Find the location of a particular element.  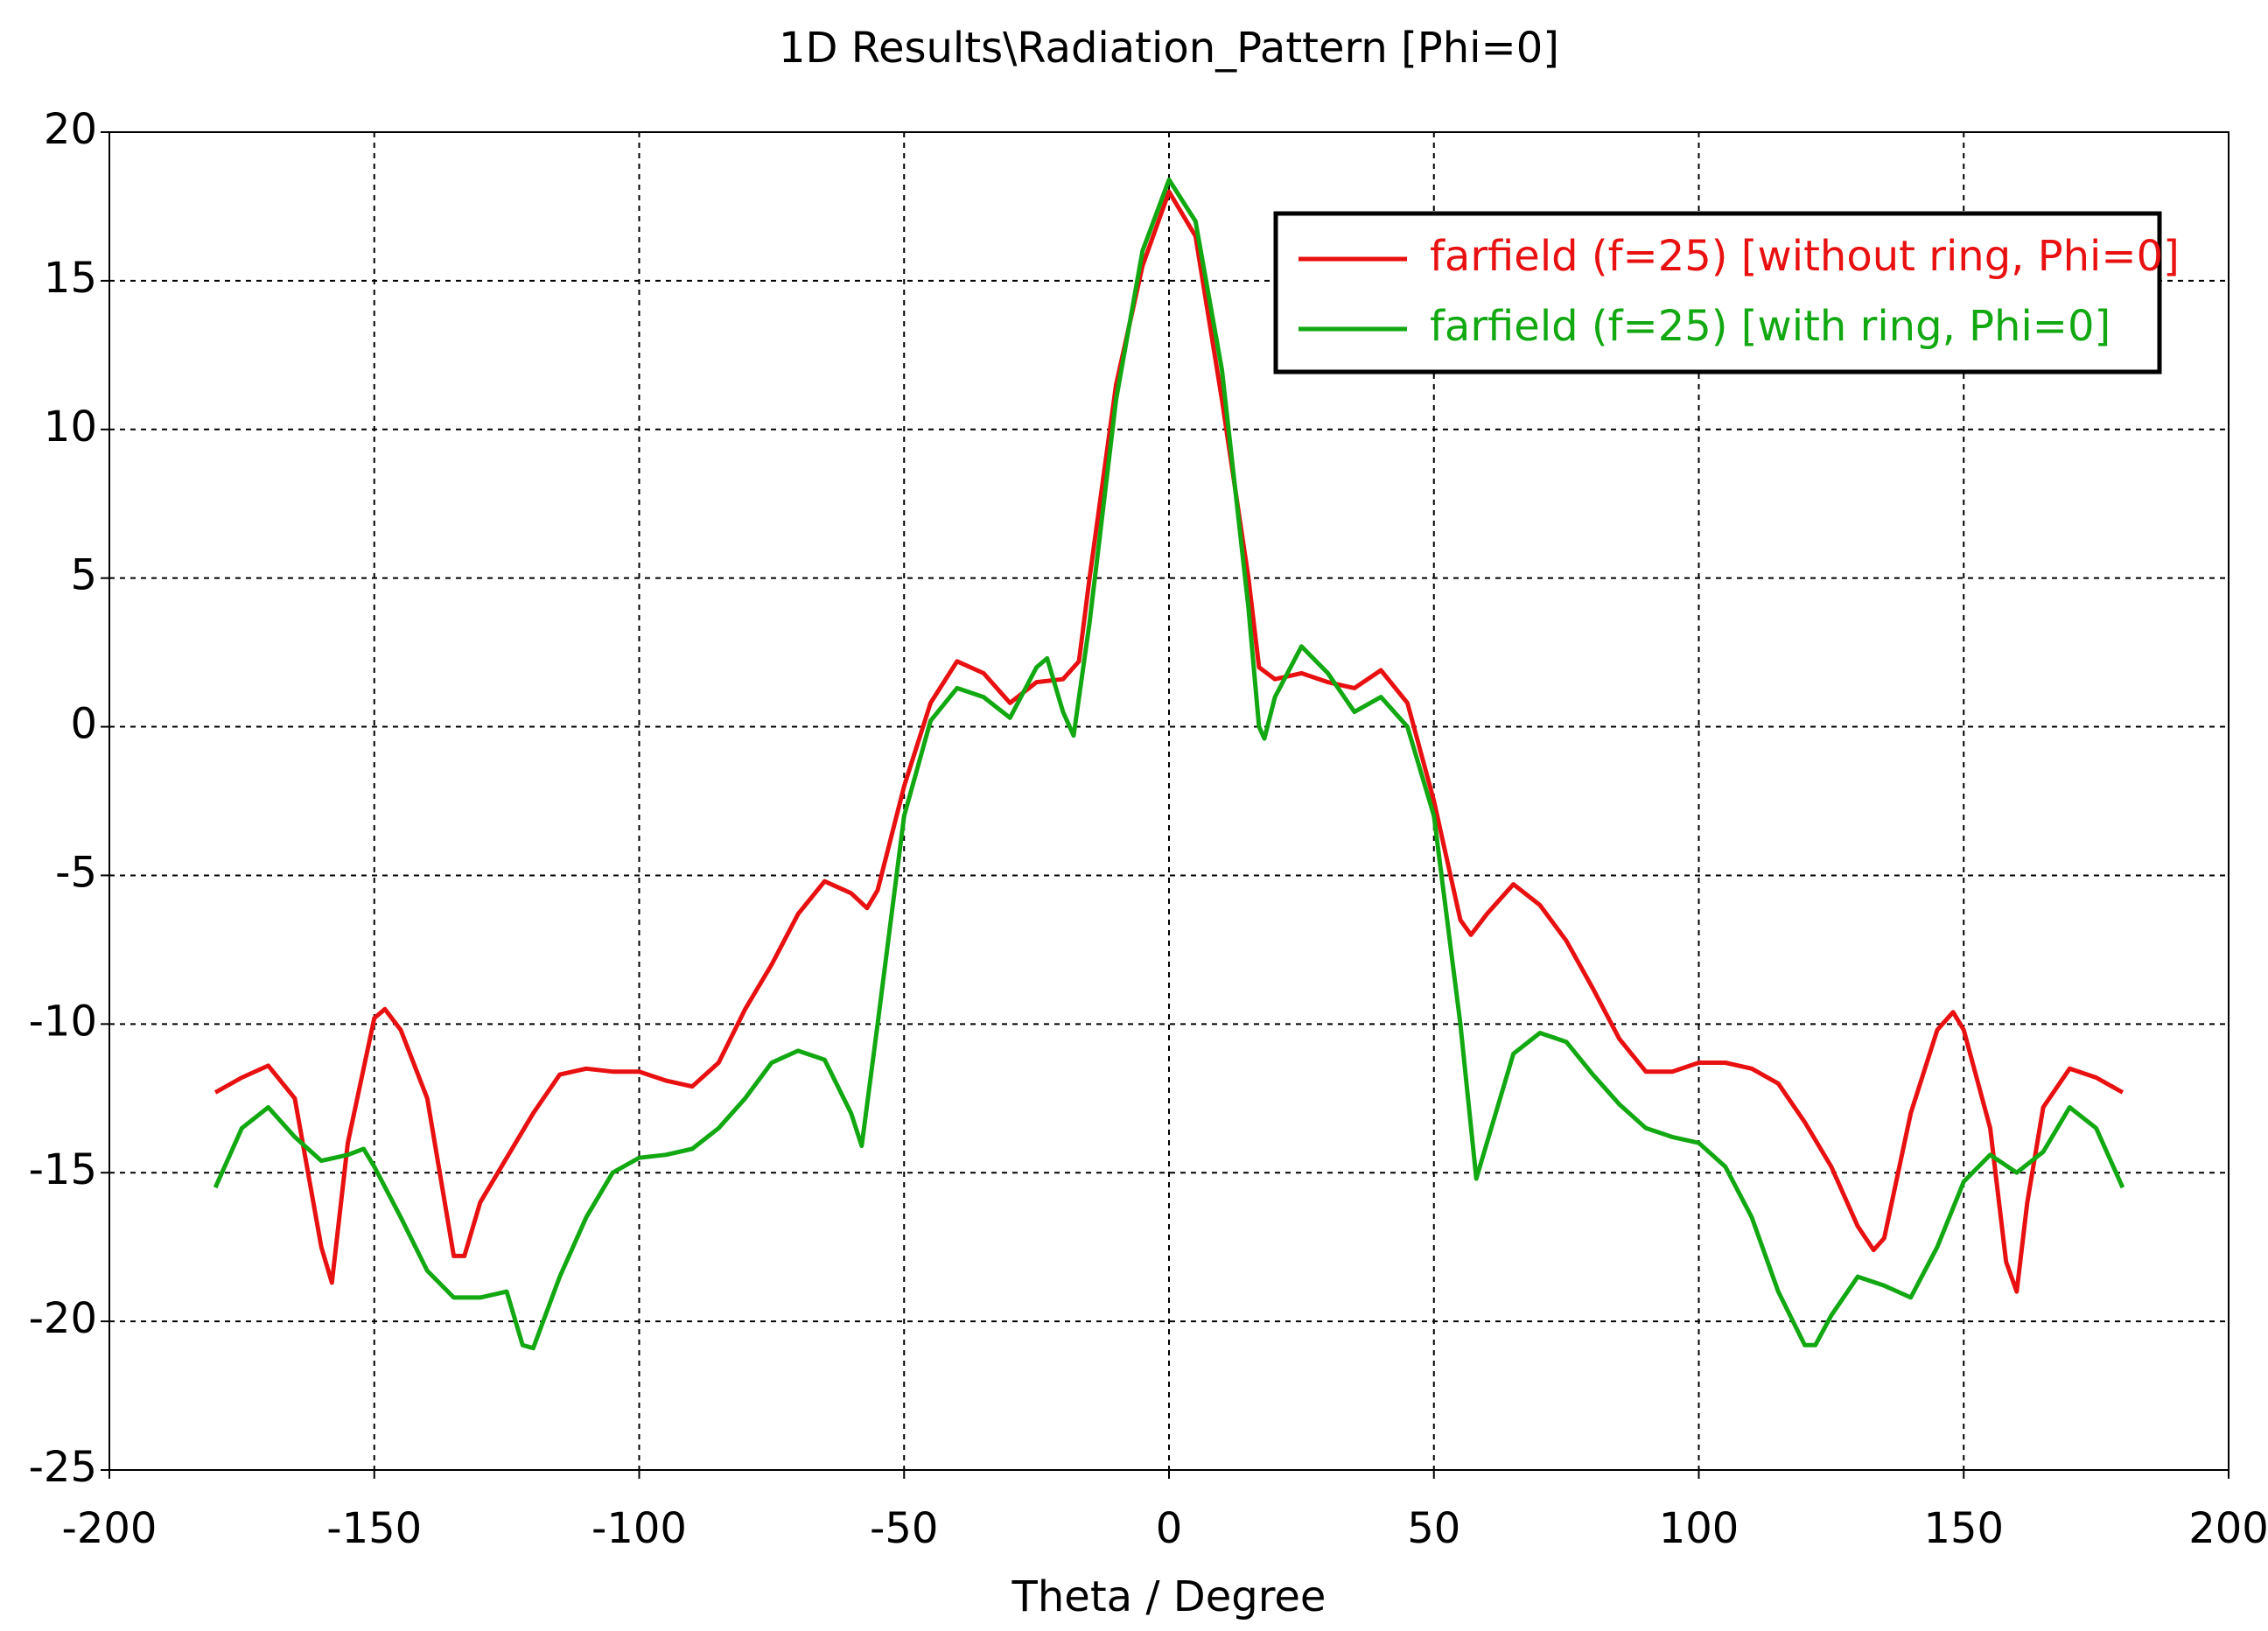

y-tick-label: -10 is located at coordinates (63, 1021).